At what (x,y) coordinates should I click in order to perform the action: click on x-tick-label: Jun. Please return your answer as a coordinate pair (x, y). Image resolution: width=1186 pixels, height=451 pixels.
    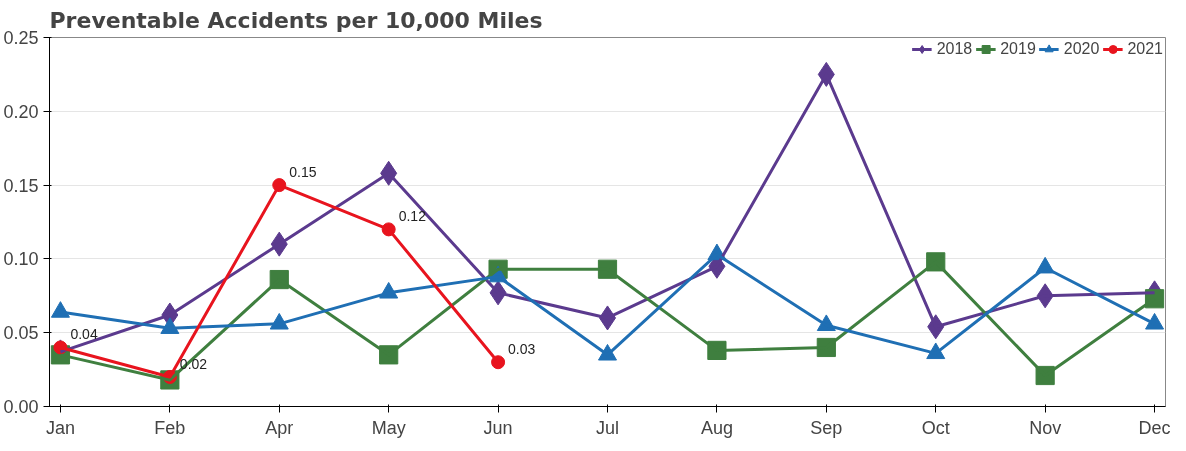
    Looking at the image, I should click on (498, 427).